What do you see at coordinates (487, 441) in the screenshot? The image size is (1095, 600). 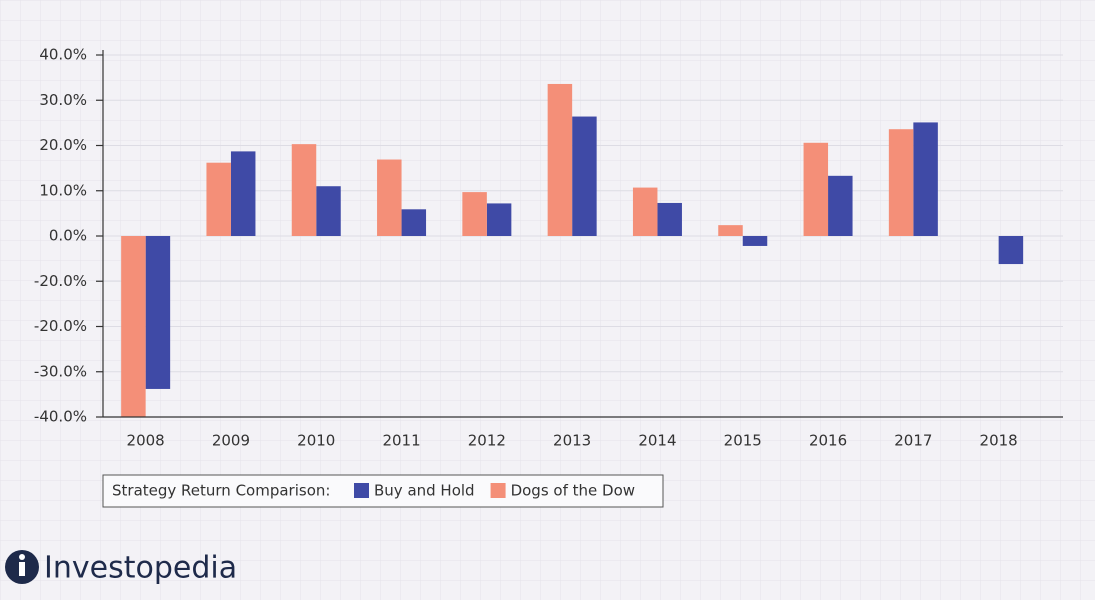 I see `x-tick-label: 2012` at bounding box center [487, 441].